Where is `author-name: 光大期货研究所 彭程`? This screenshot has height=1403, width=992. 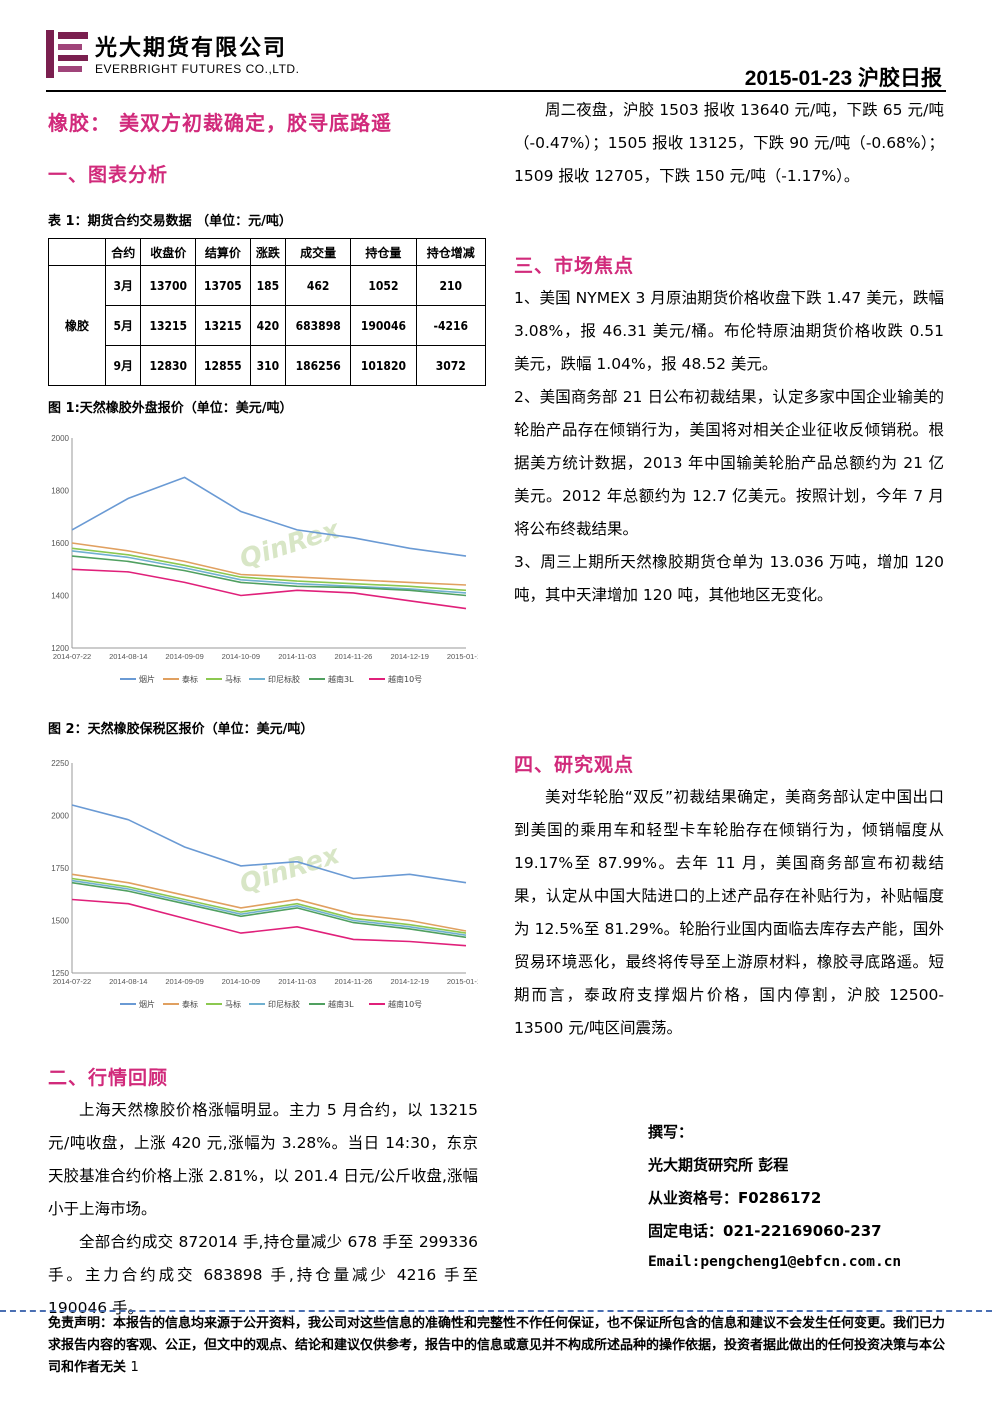
author-name: 光大期货研究所 彭程 is located at coordinates (718, 1165).